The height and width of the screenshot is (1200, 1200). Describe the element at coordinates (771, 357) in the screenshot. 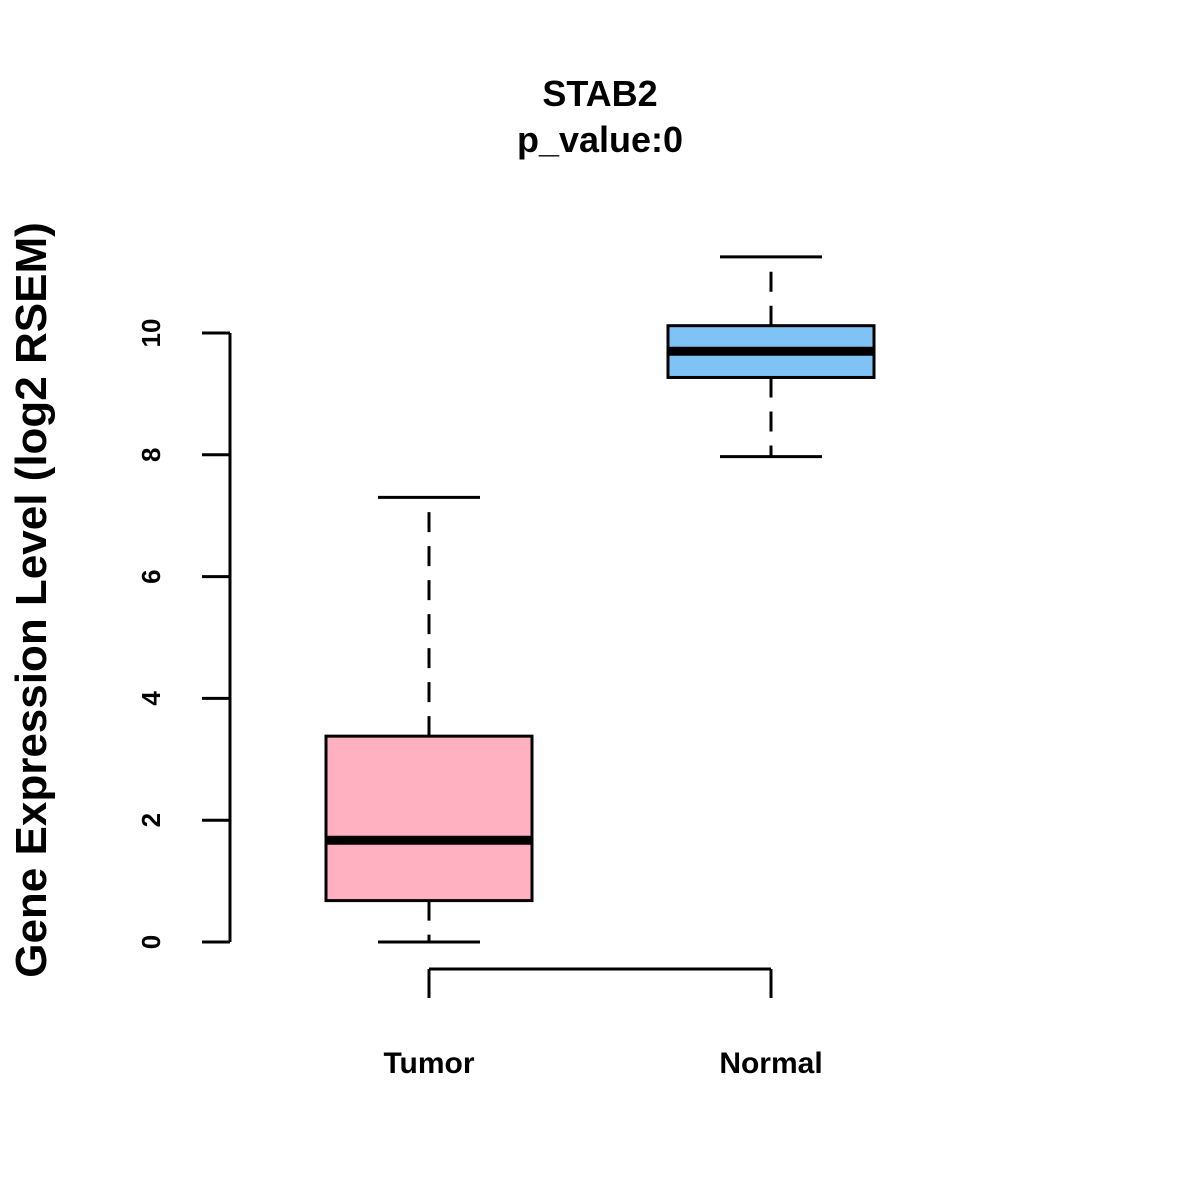

I see `box-normal` at that location.